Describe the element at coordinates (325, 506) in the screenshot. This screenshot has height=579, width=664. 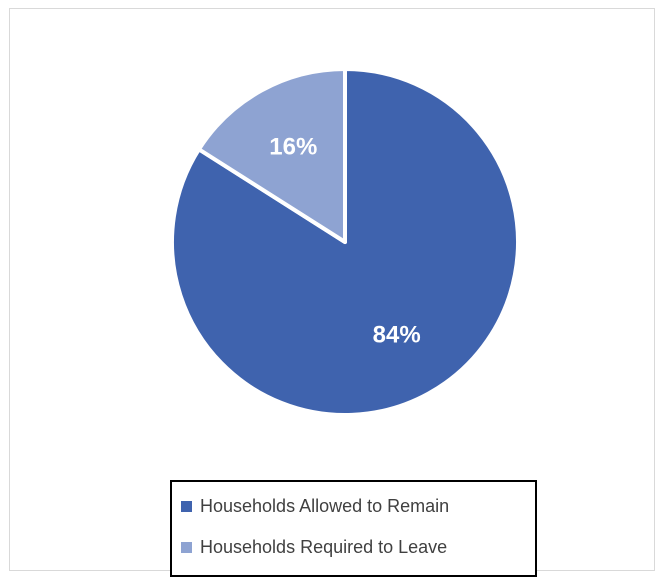
I see `legend-label-remain: Households Allowed to Remain` at that location.